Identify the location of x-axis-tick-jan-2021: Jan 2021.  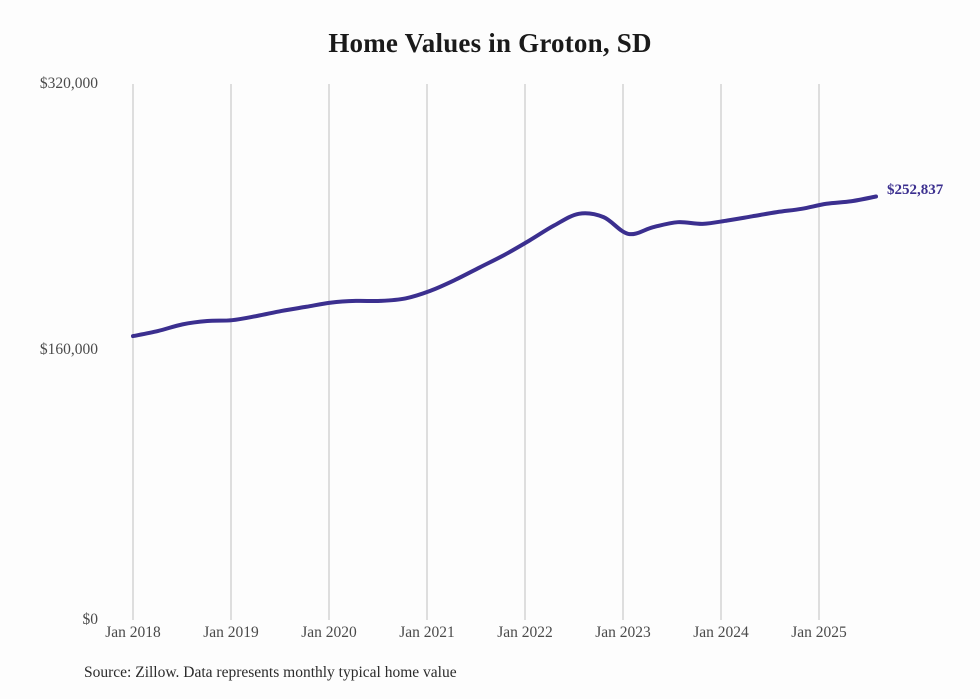
(427, 632).